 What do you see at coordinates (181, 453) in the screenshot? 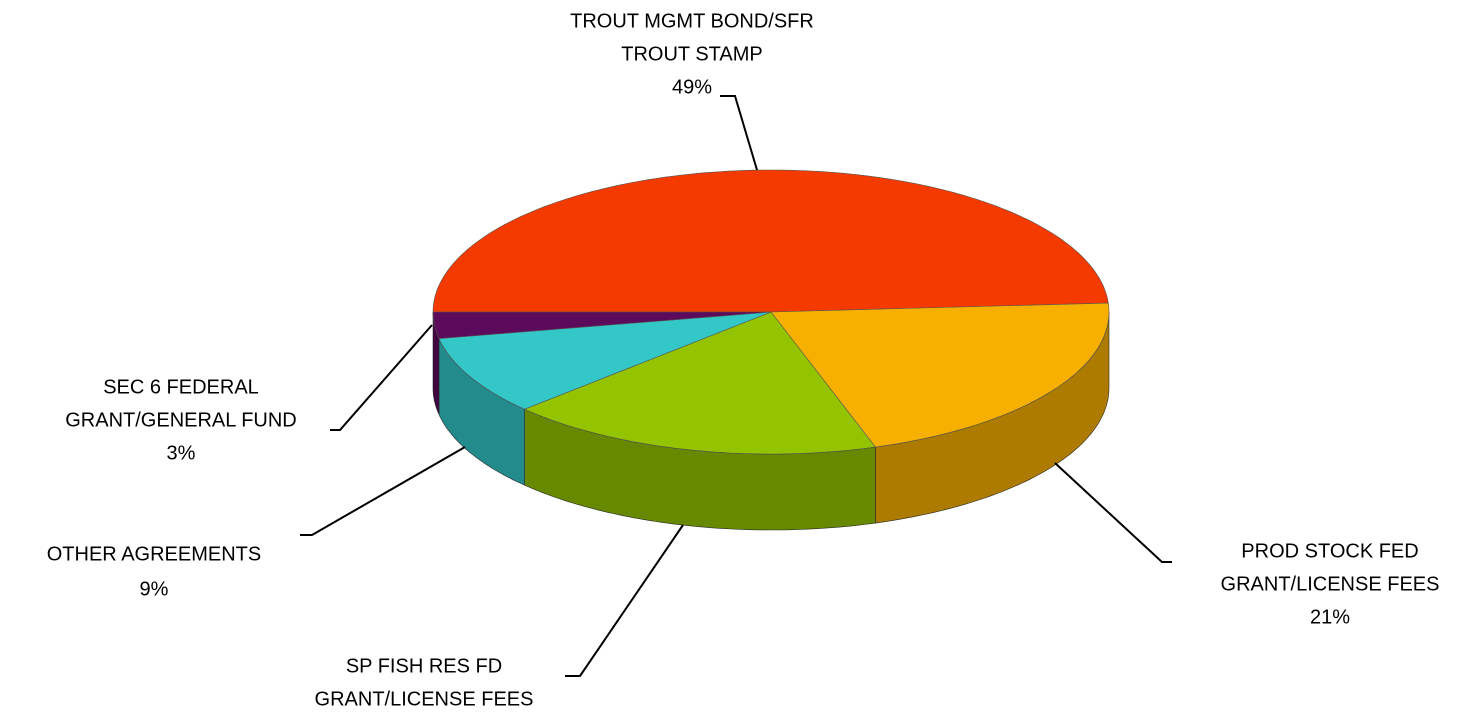
I see `slice-value-label: 3%` at bounding box center [181, 453].